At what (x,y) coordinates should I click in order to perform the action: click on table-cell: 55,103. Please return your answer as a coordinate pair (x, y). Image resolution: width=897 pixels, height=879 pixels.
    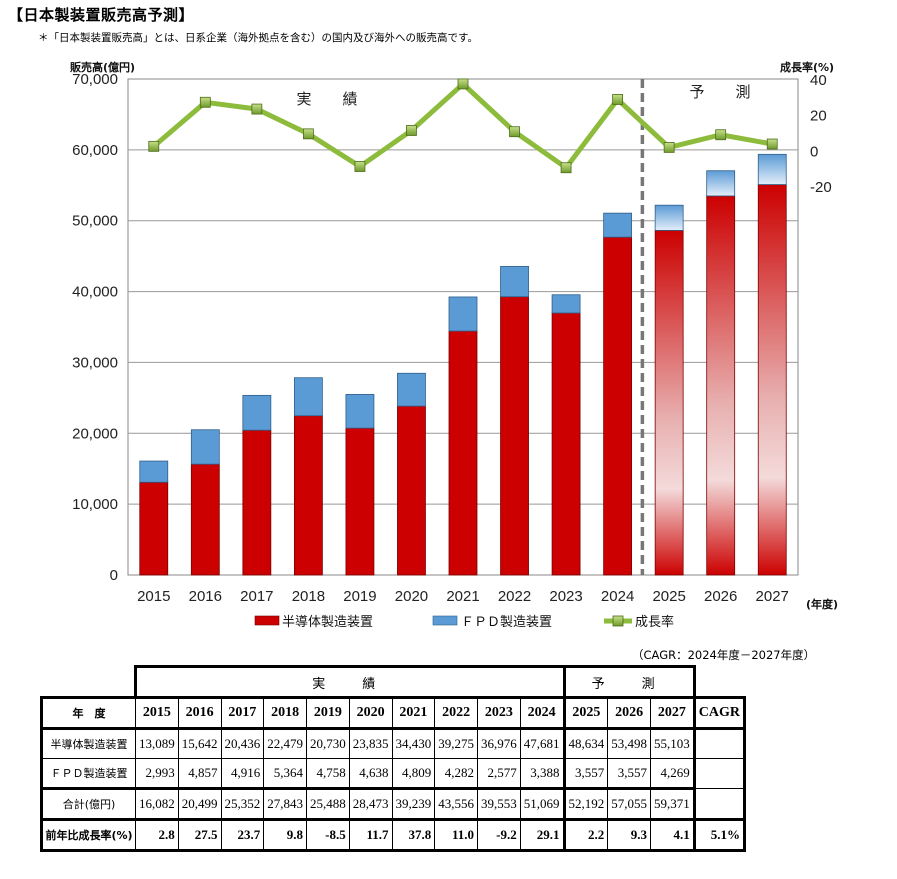
    Looking at the image, I should click on (672, 743).